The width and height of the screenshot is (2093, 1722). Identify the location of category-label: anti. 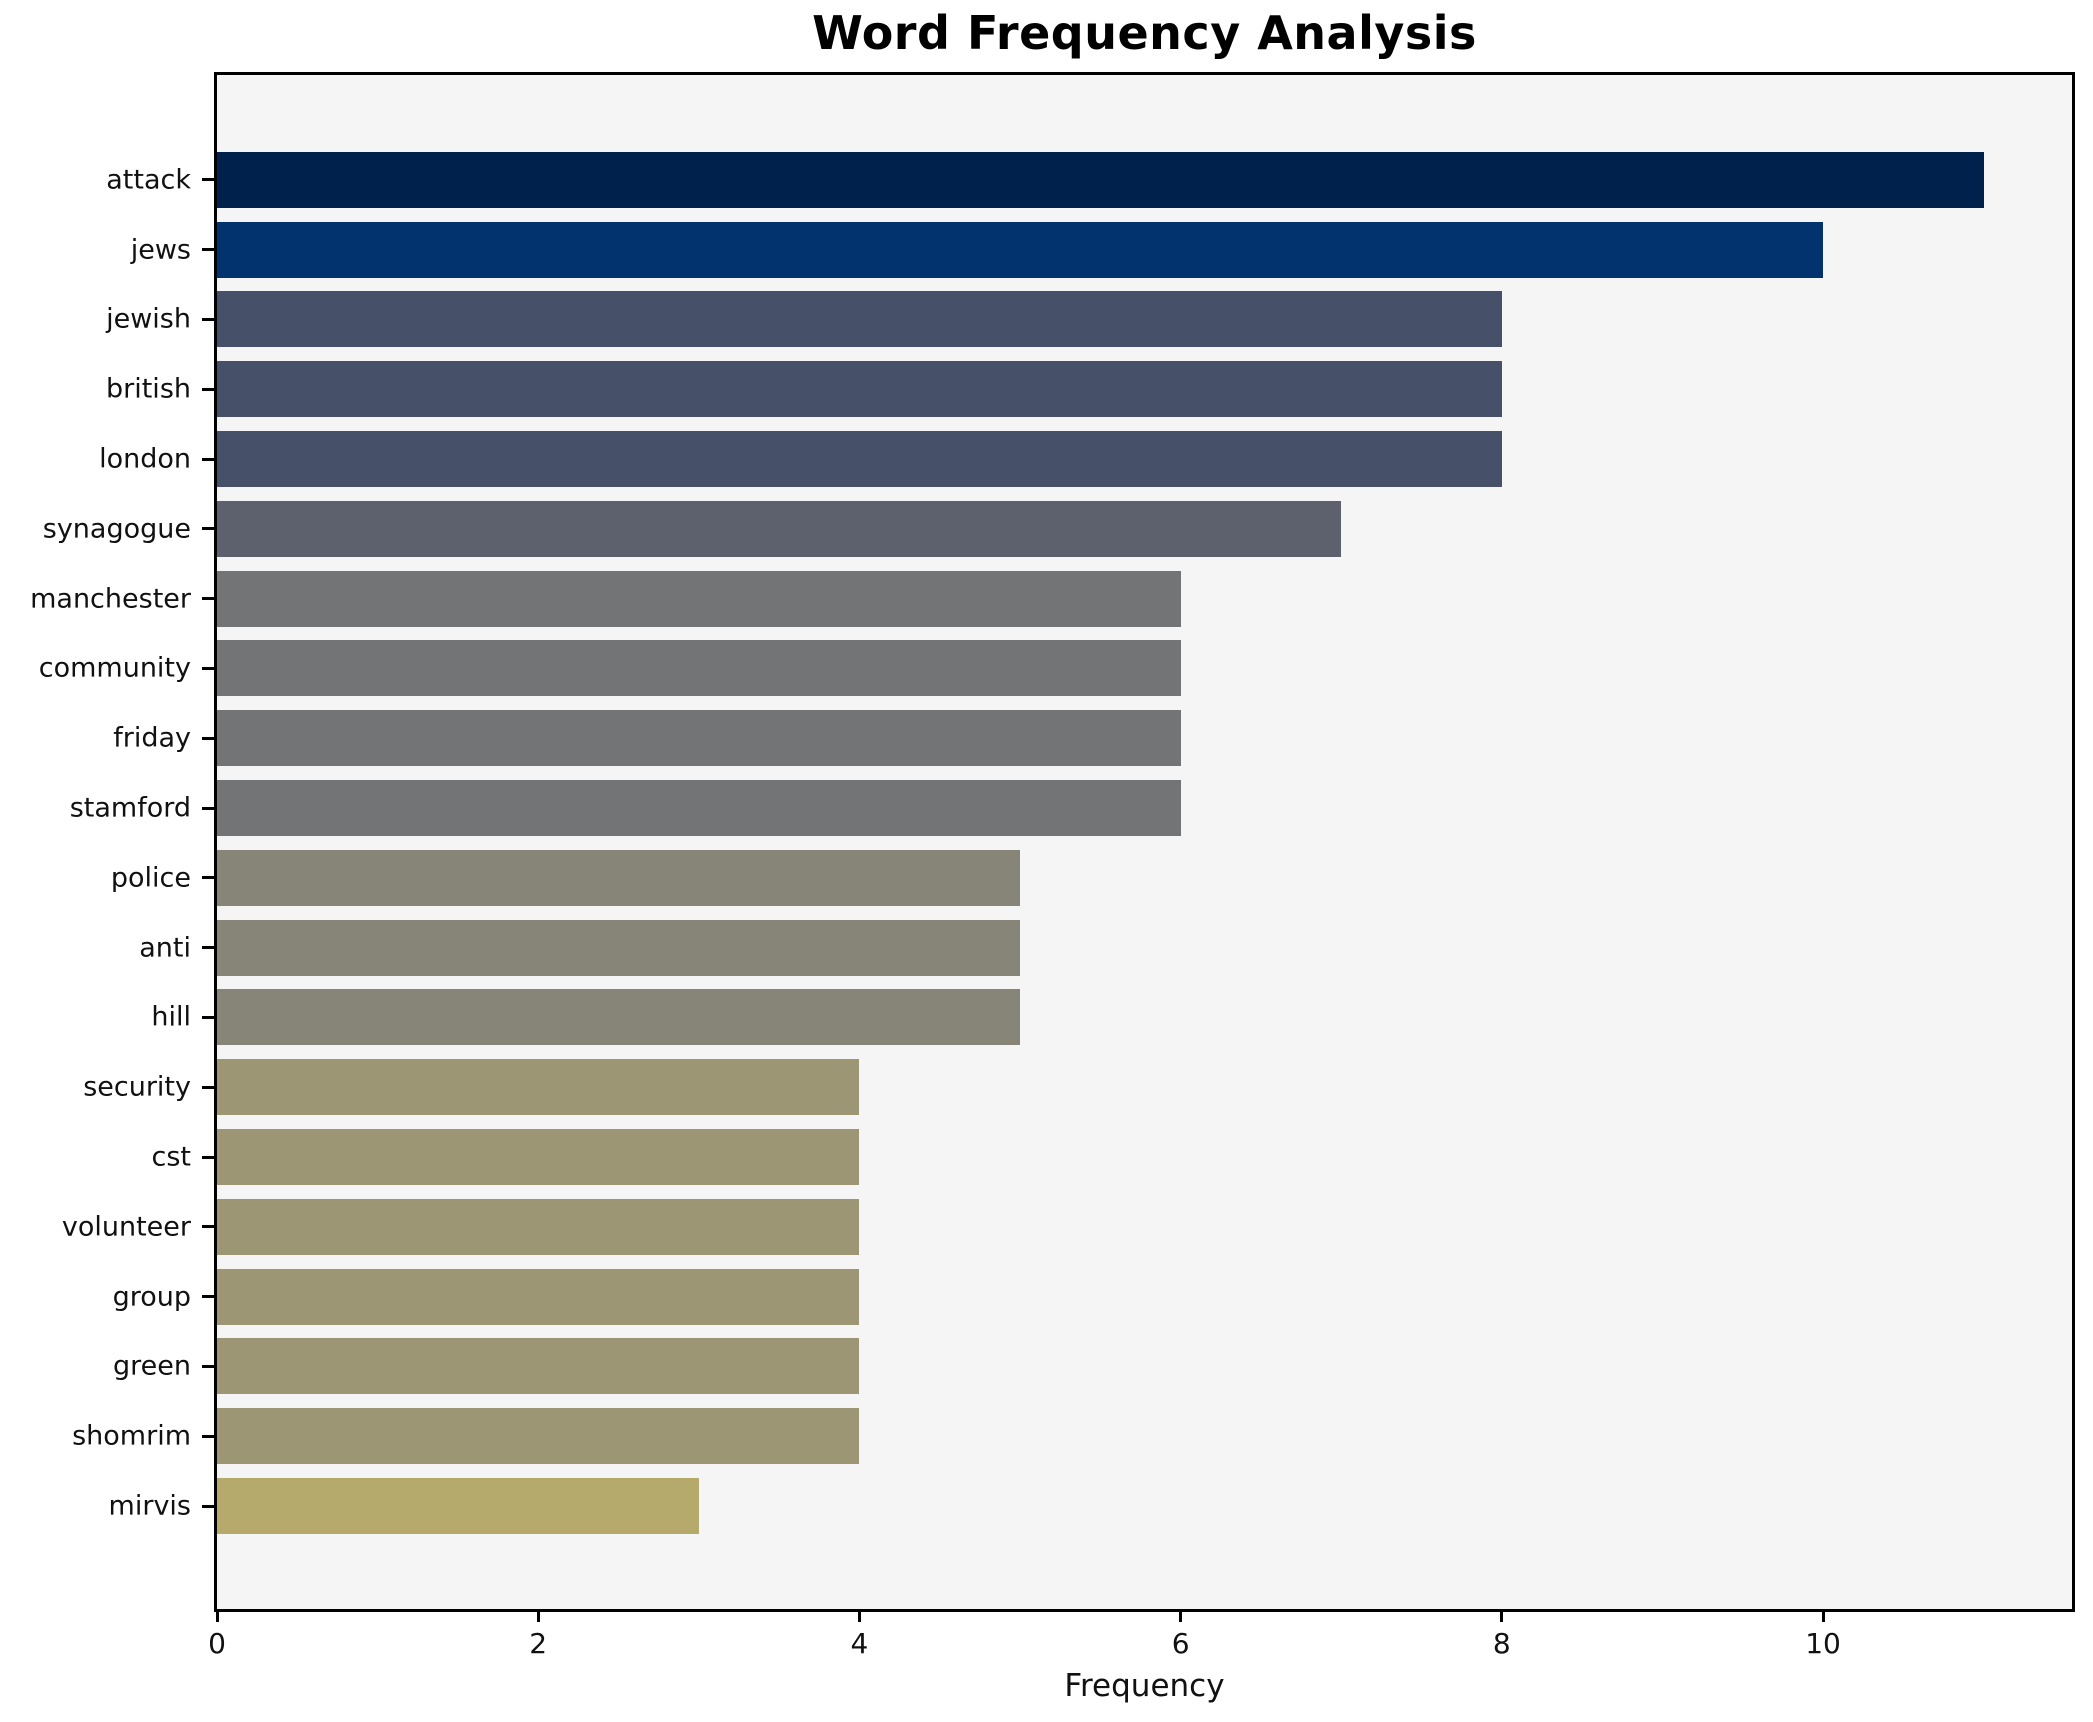
(165, 948).